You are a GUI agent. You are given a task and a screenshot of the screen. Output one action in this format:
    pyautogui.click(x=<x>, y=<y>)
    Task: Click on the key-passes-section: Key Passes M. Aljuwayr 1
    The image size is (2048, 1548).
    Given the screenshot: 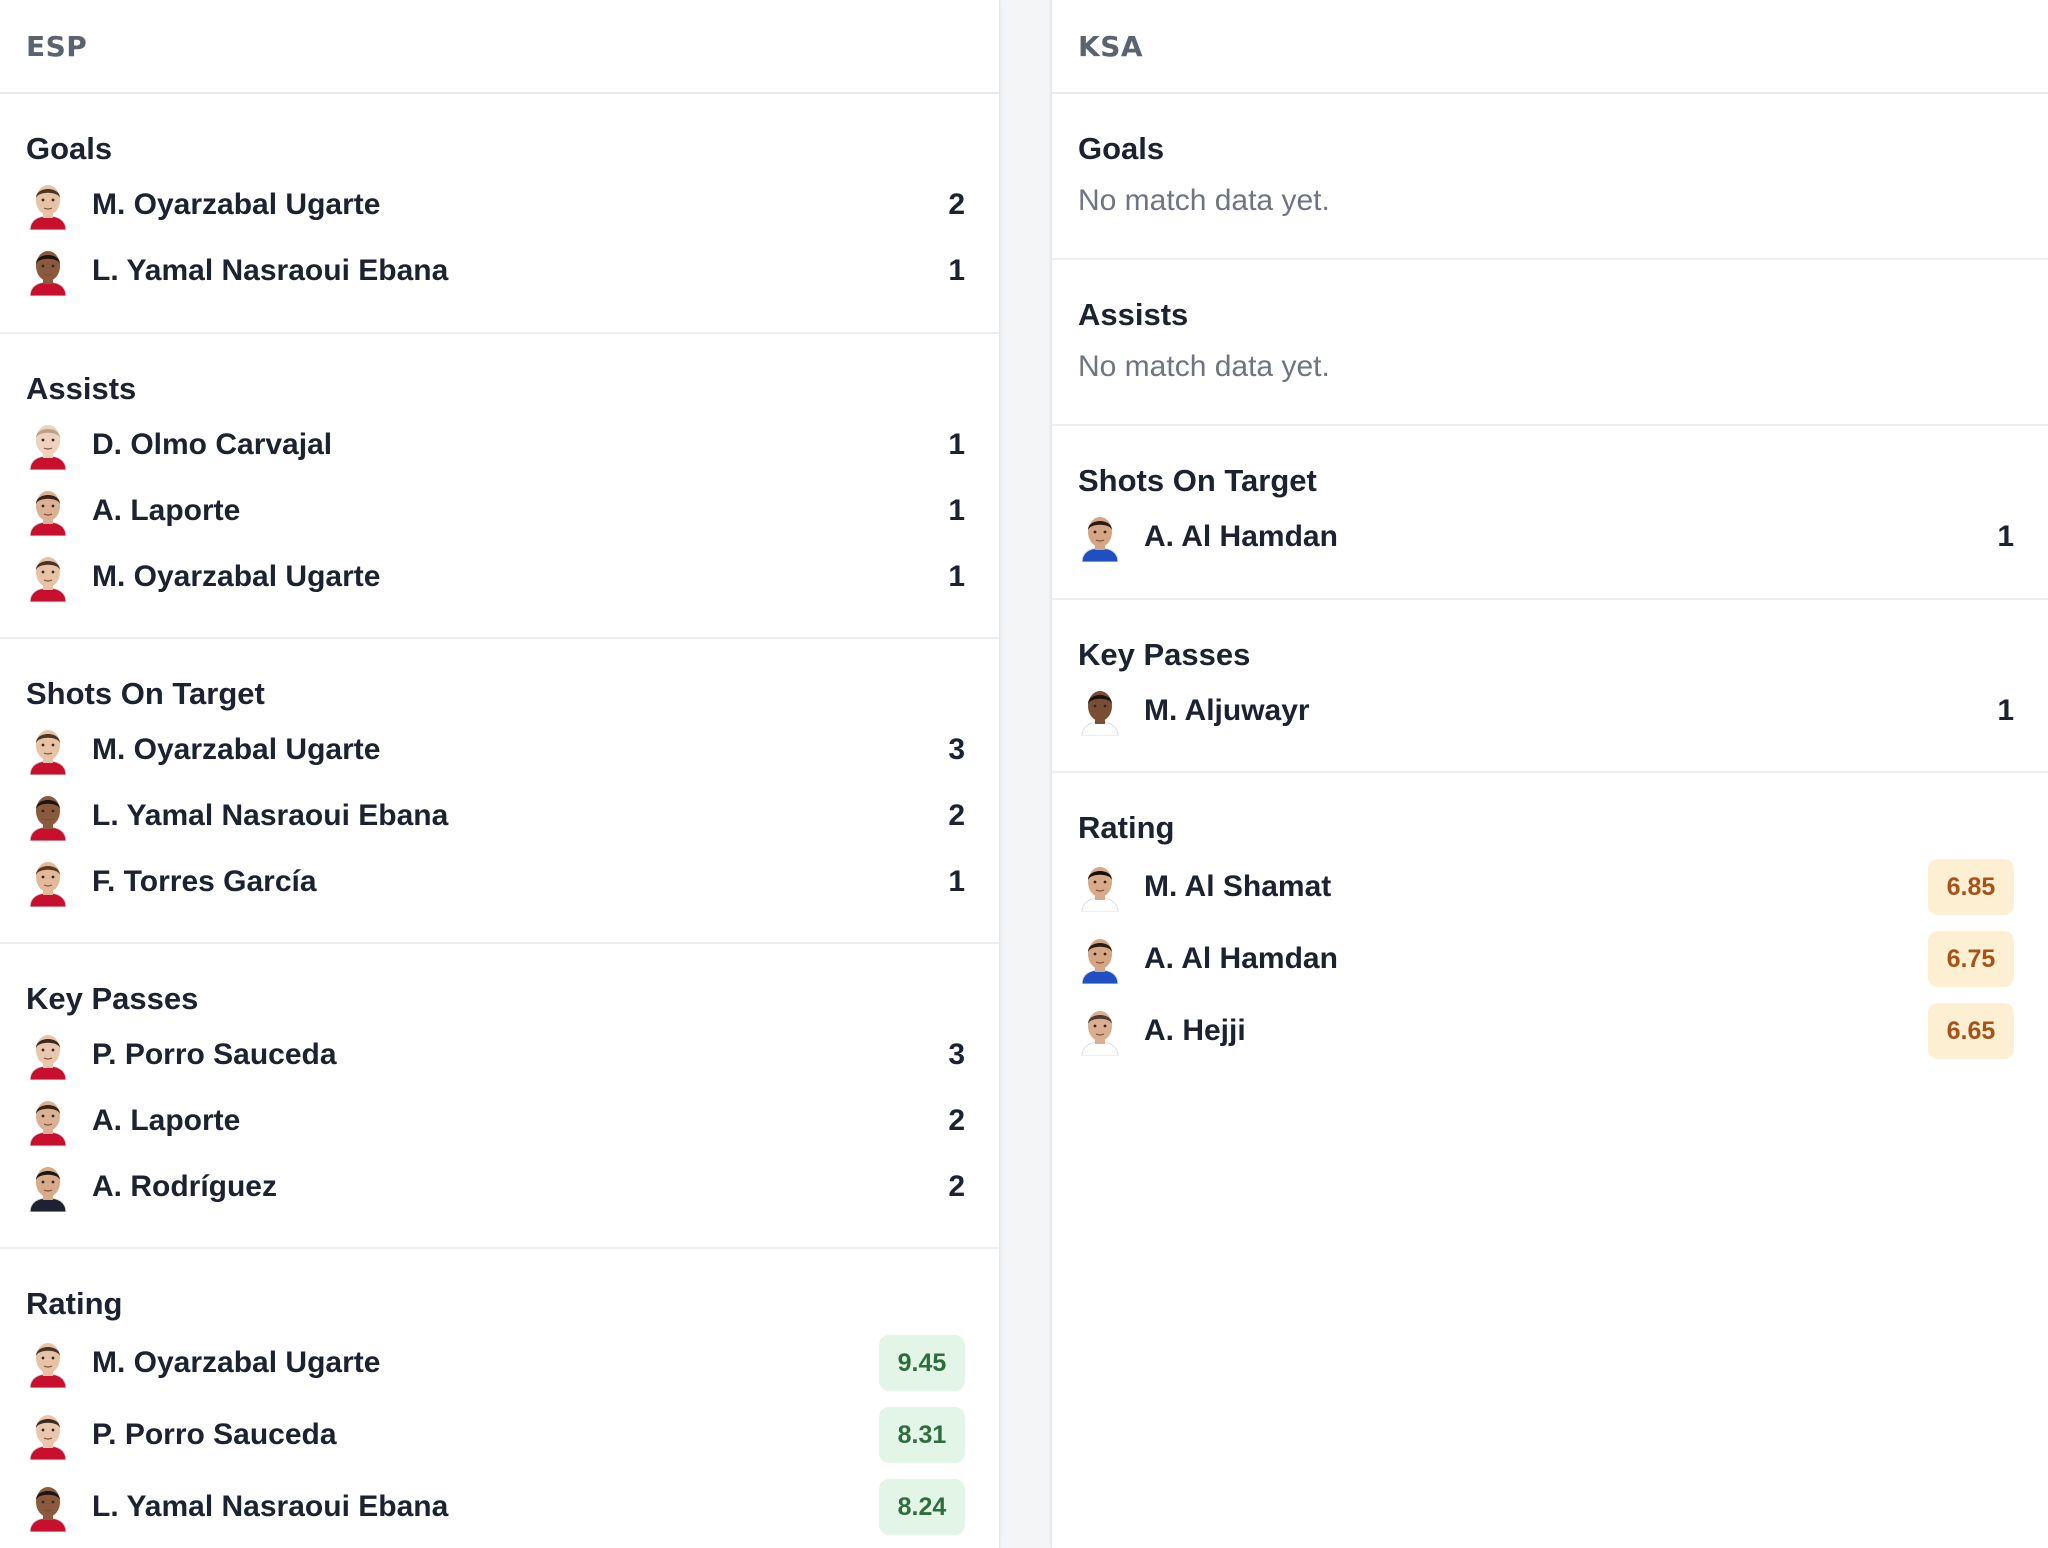 What is the action you would take?
    pyautogui.click(x=1550, y=686)
    